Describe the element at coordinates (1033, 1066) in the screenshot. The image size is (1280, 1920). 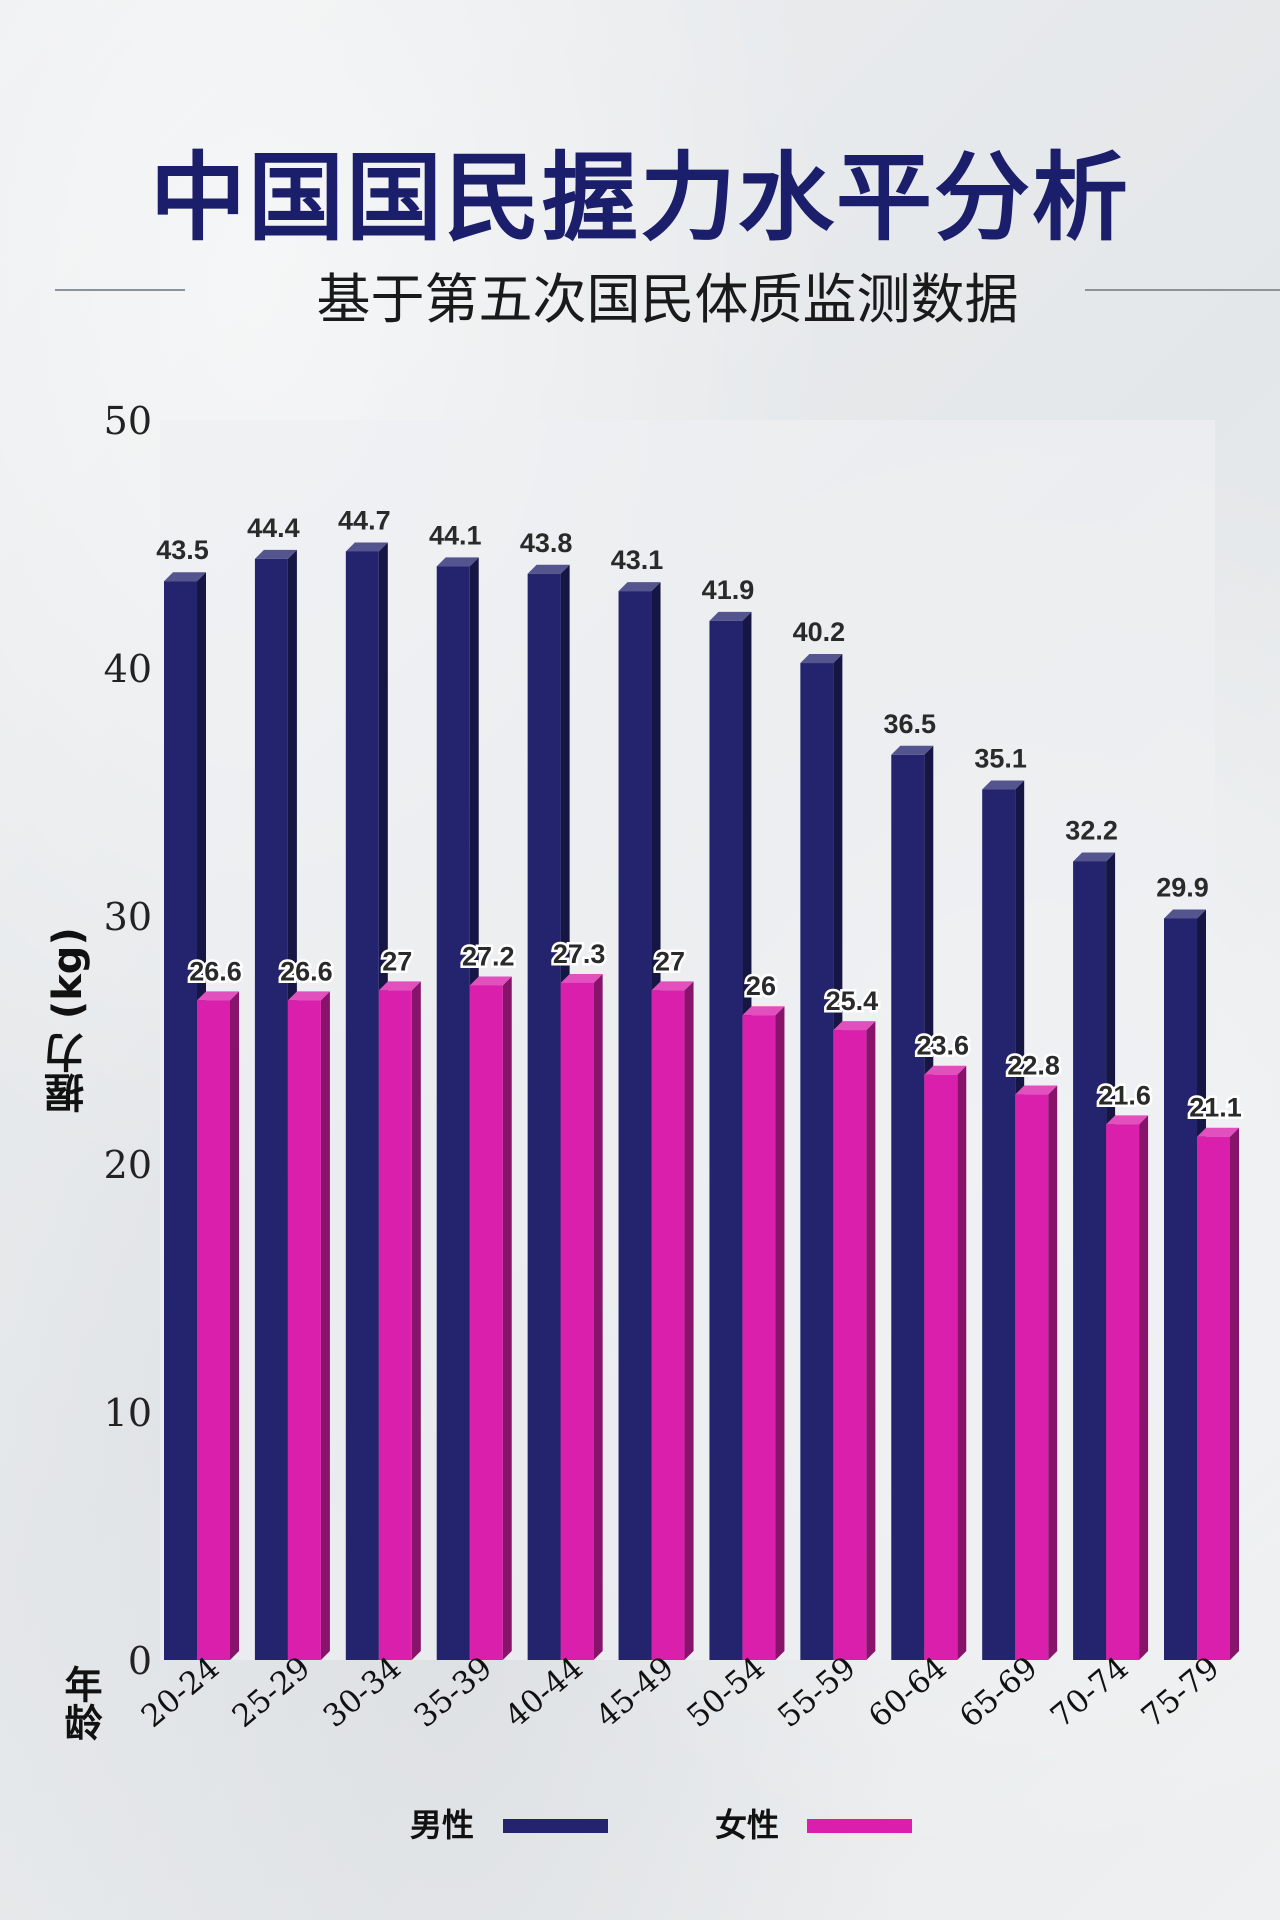
I see `value-label-female: 22.8` at that location.